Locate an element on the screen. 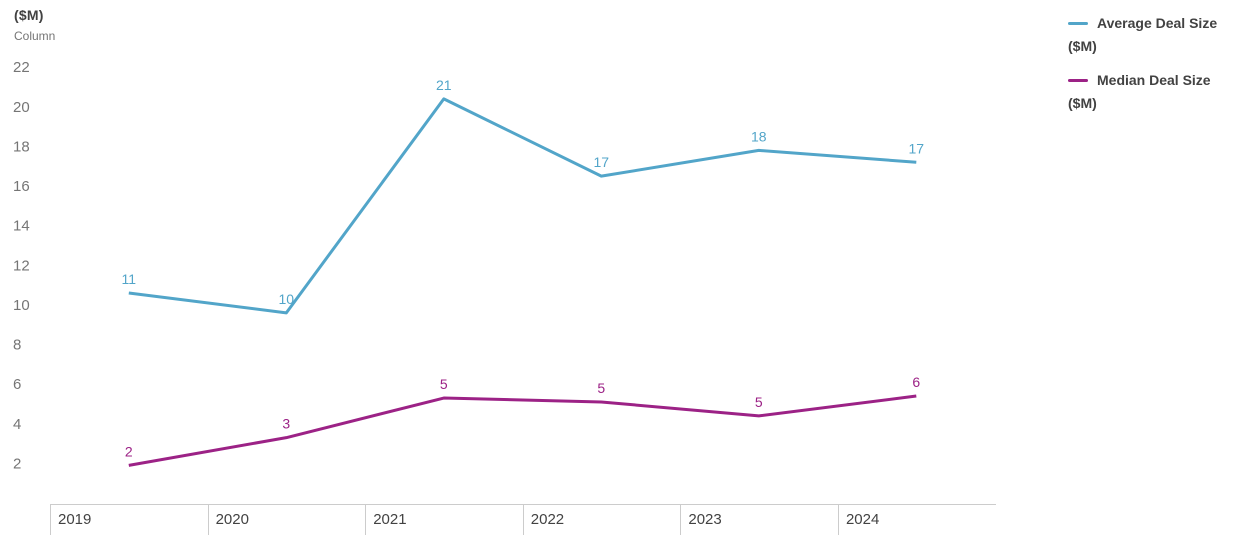 The image size is (1255, 558). x-axis-label-2021: 2021 is located at coordinates (444, 520).